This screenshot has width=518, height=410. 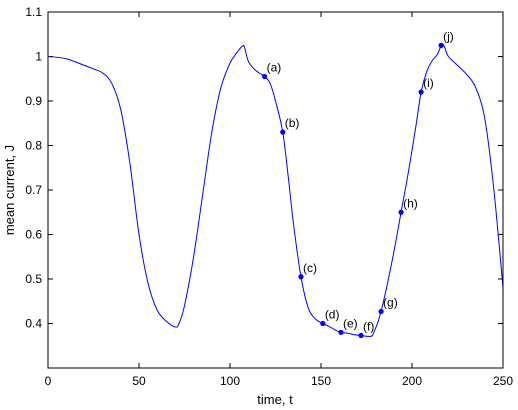 I want to click on y-tick-label-4: 0.8, so click(x=33, y=146).